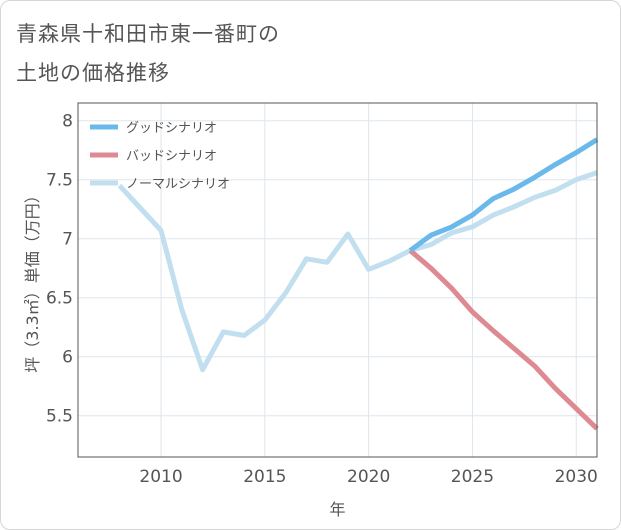  What do you see at coordinates (67, 240) in the screenshot?
I see `y-tick-label: 7` at bounding box center [67, 240].